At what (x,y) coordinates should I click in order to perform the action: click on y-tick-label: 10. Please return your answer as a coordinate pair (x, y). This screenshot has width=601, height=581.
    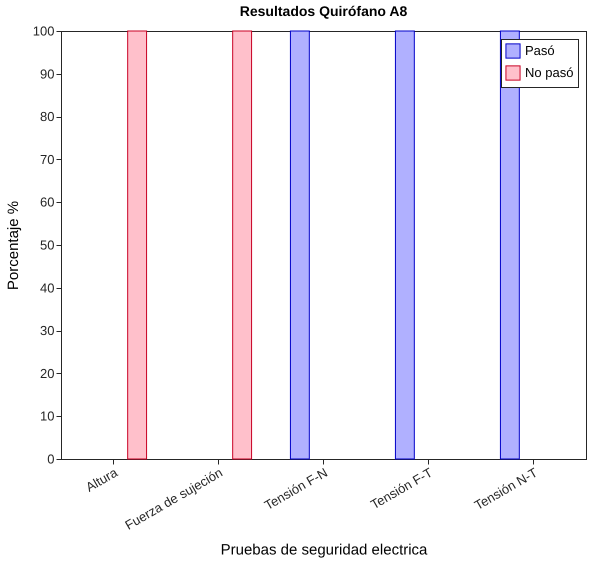
    Looking at the image, I should click on (47, 416).